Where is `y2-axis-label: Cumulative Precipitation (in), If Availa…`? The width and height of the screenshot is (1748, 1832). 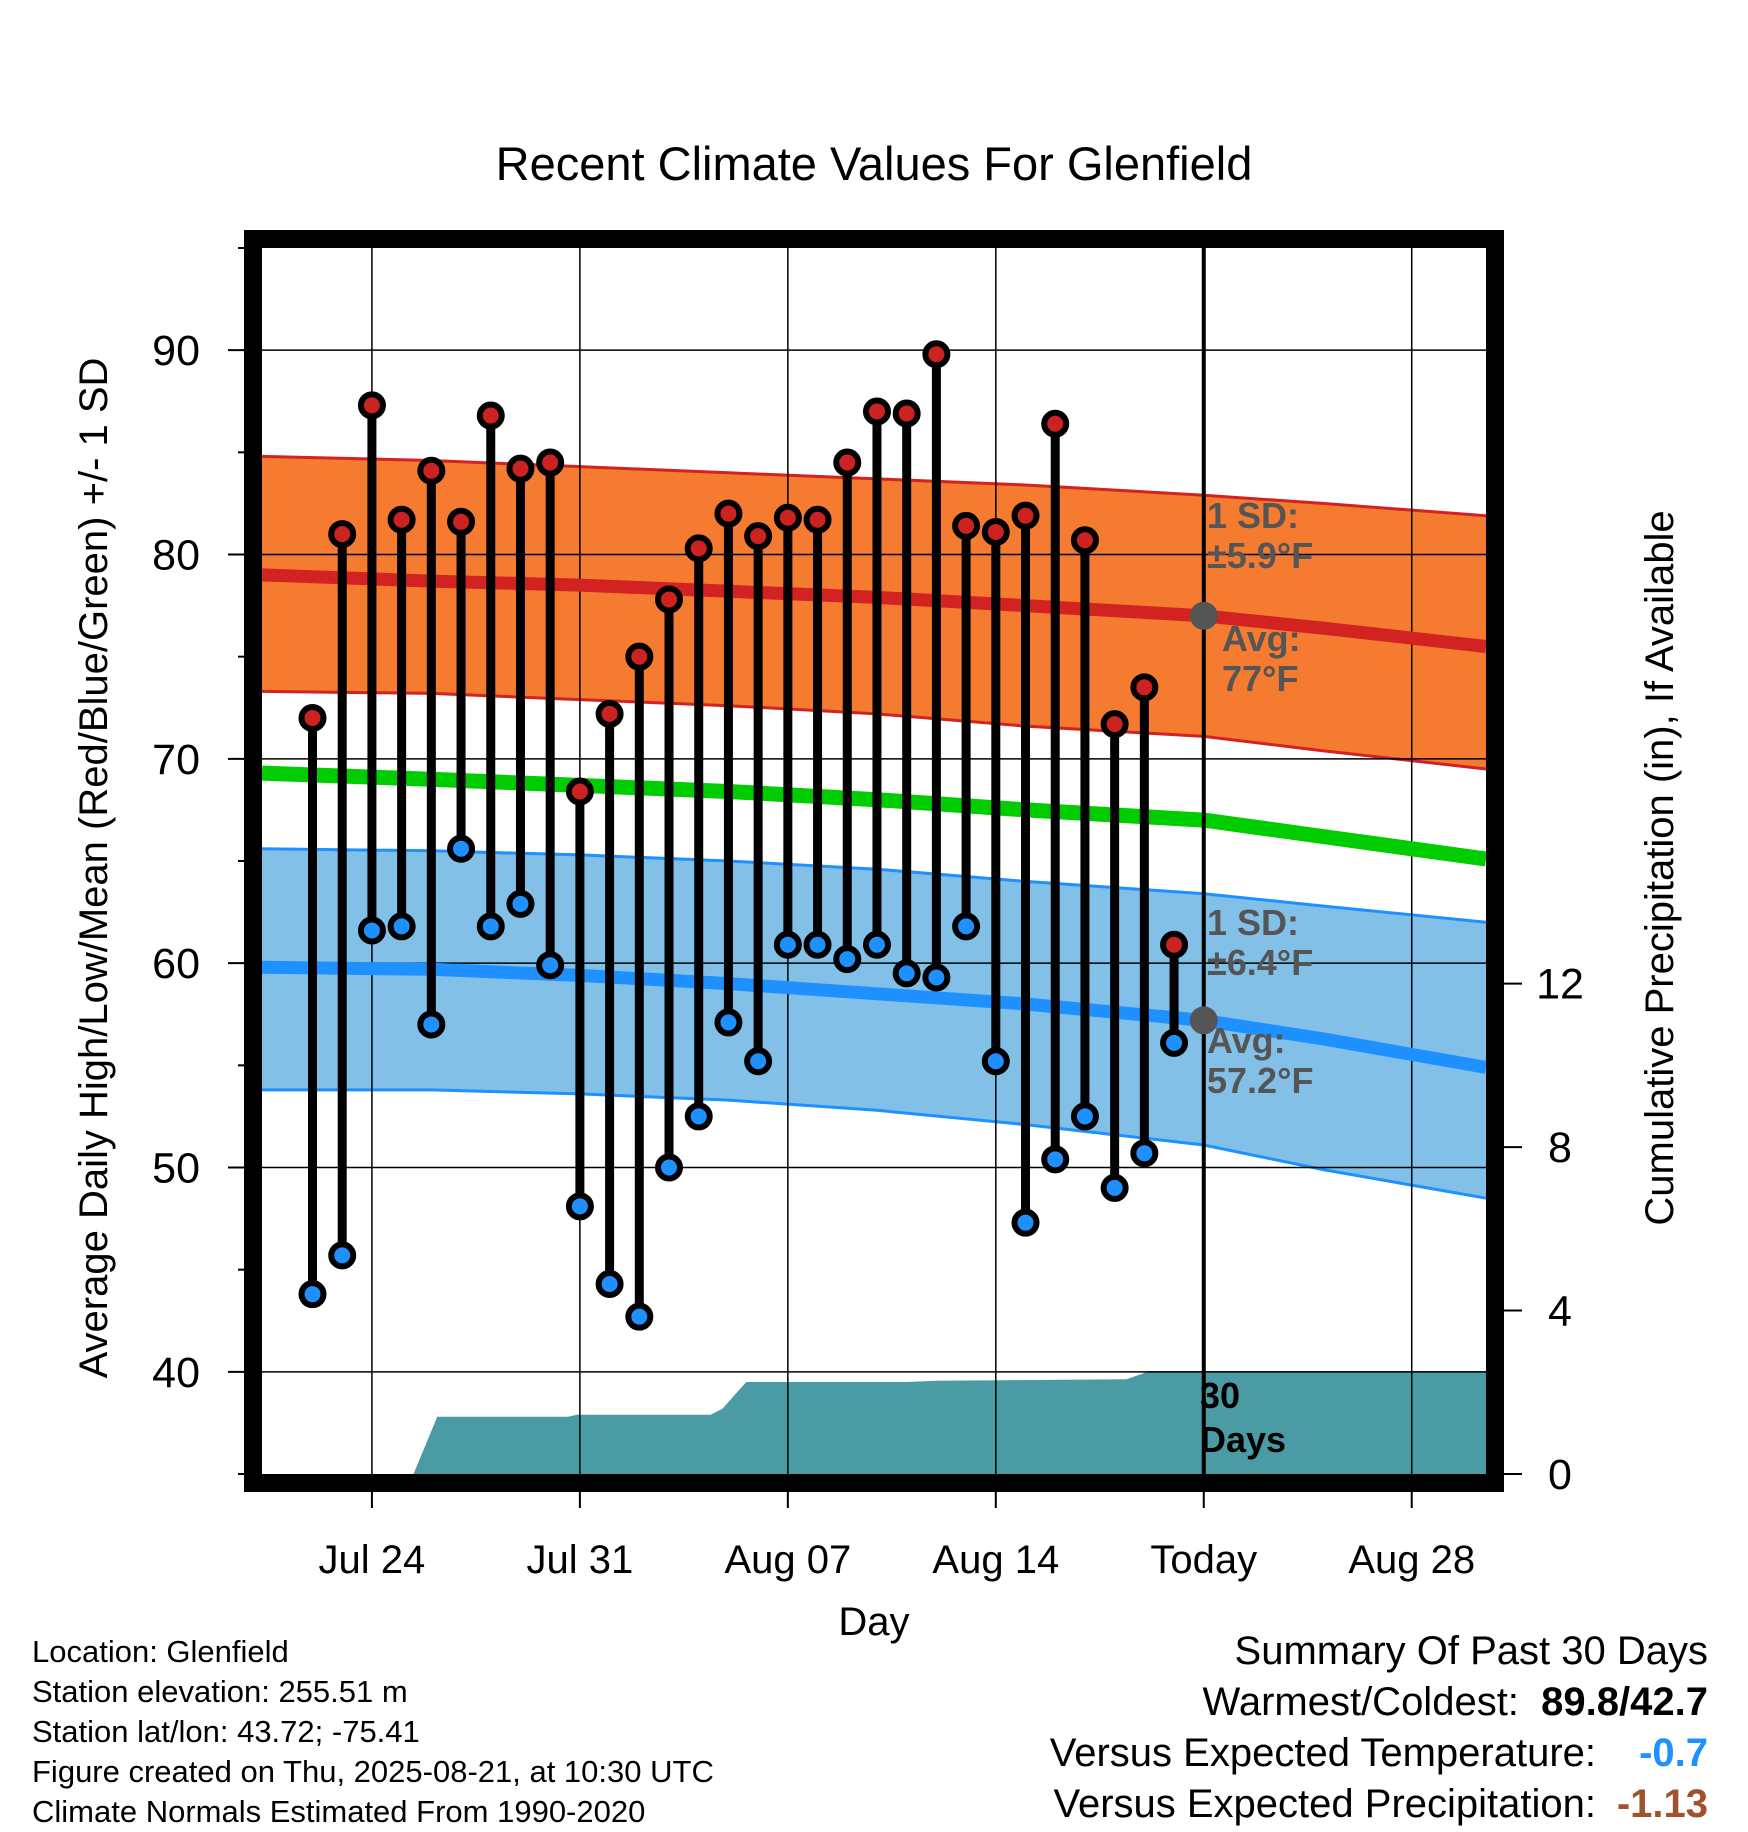
y2-axis-label: Cumulative Precipitation (in), If Availa… is located at coordinates (1660, 867).